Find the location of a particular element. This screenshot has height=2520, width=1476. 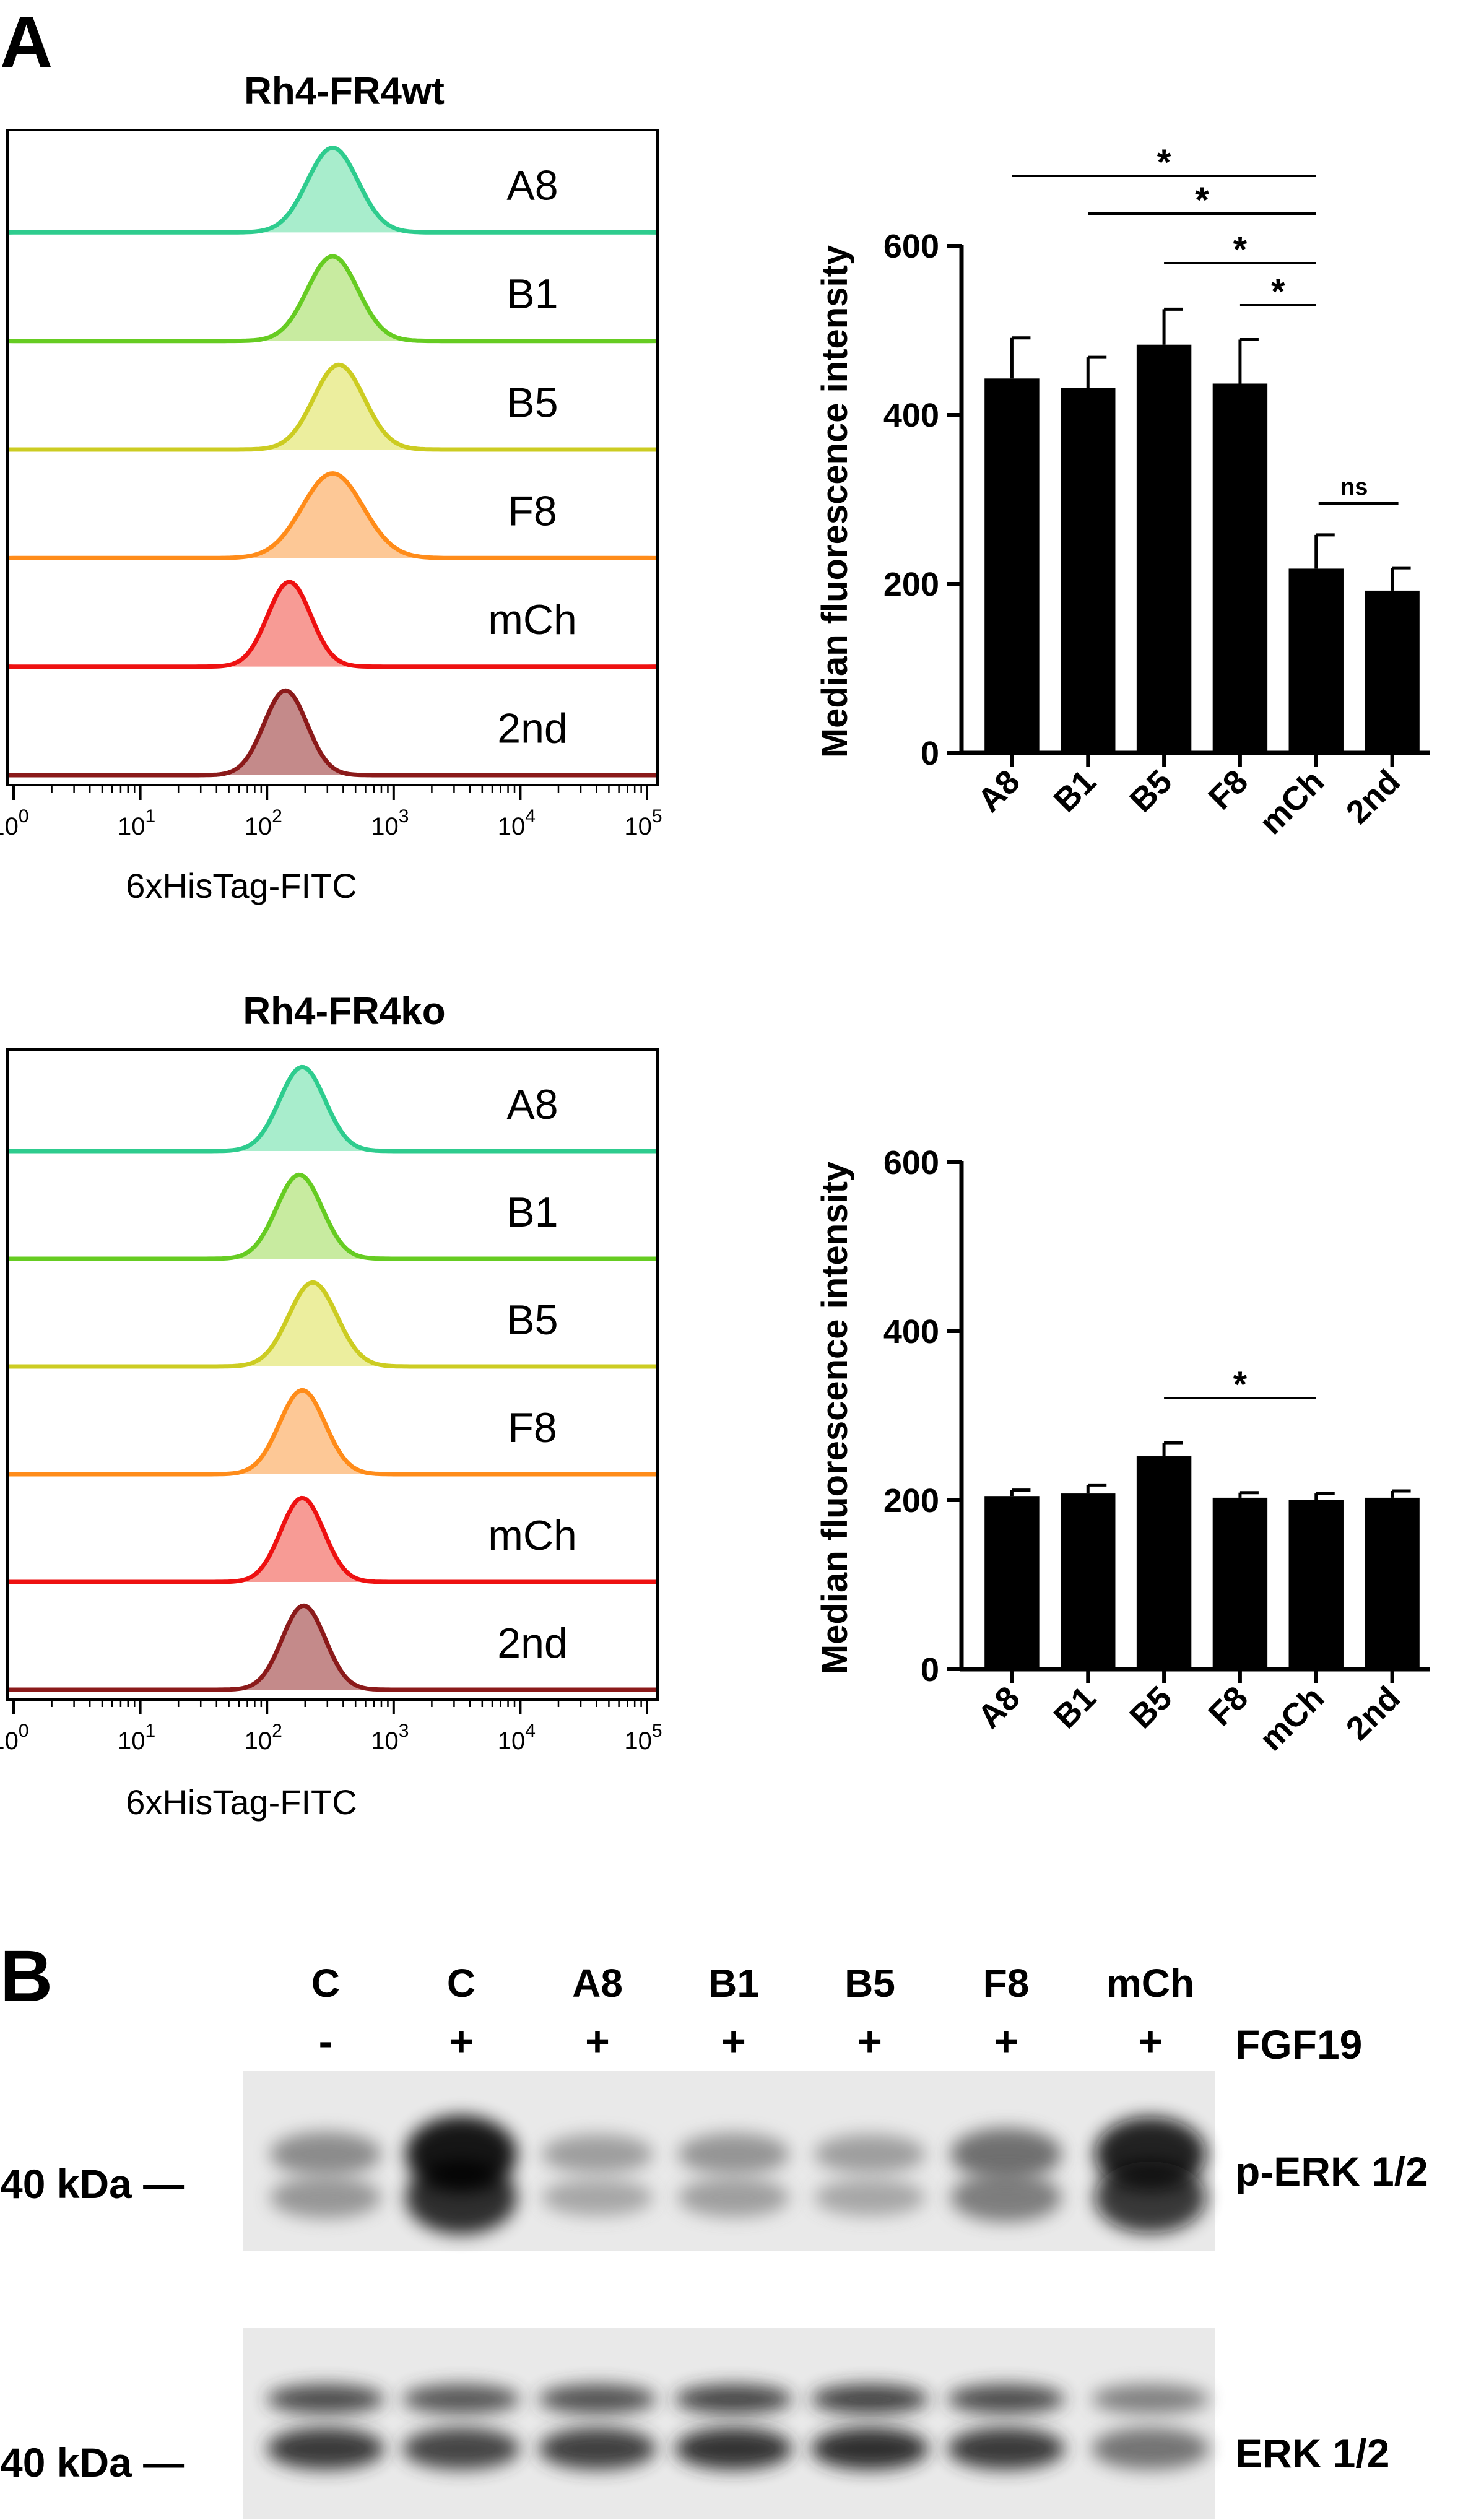

histogram-frame is located at coordinates (332, 1375).